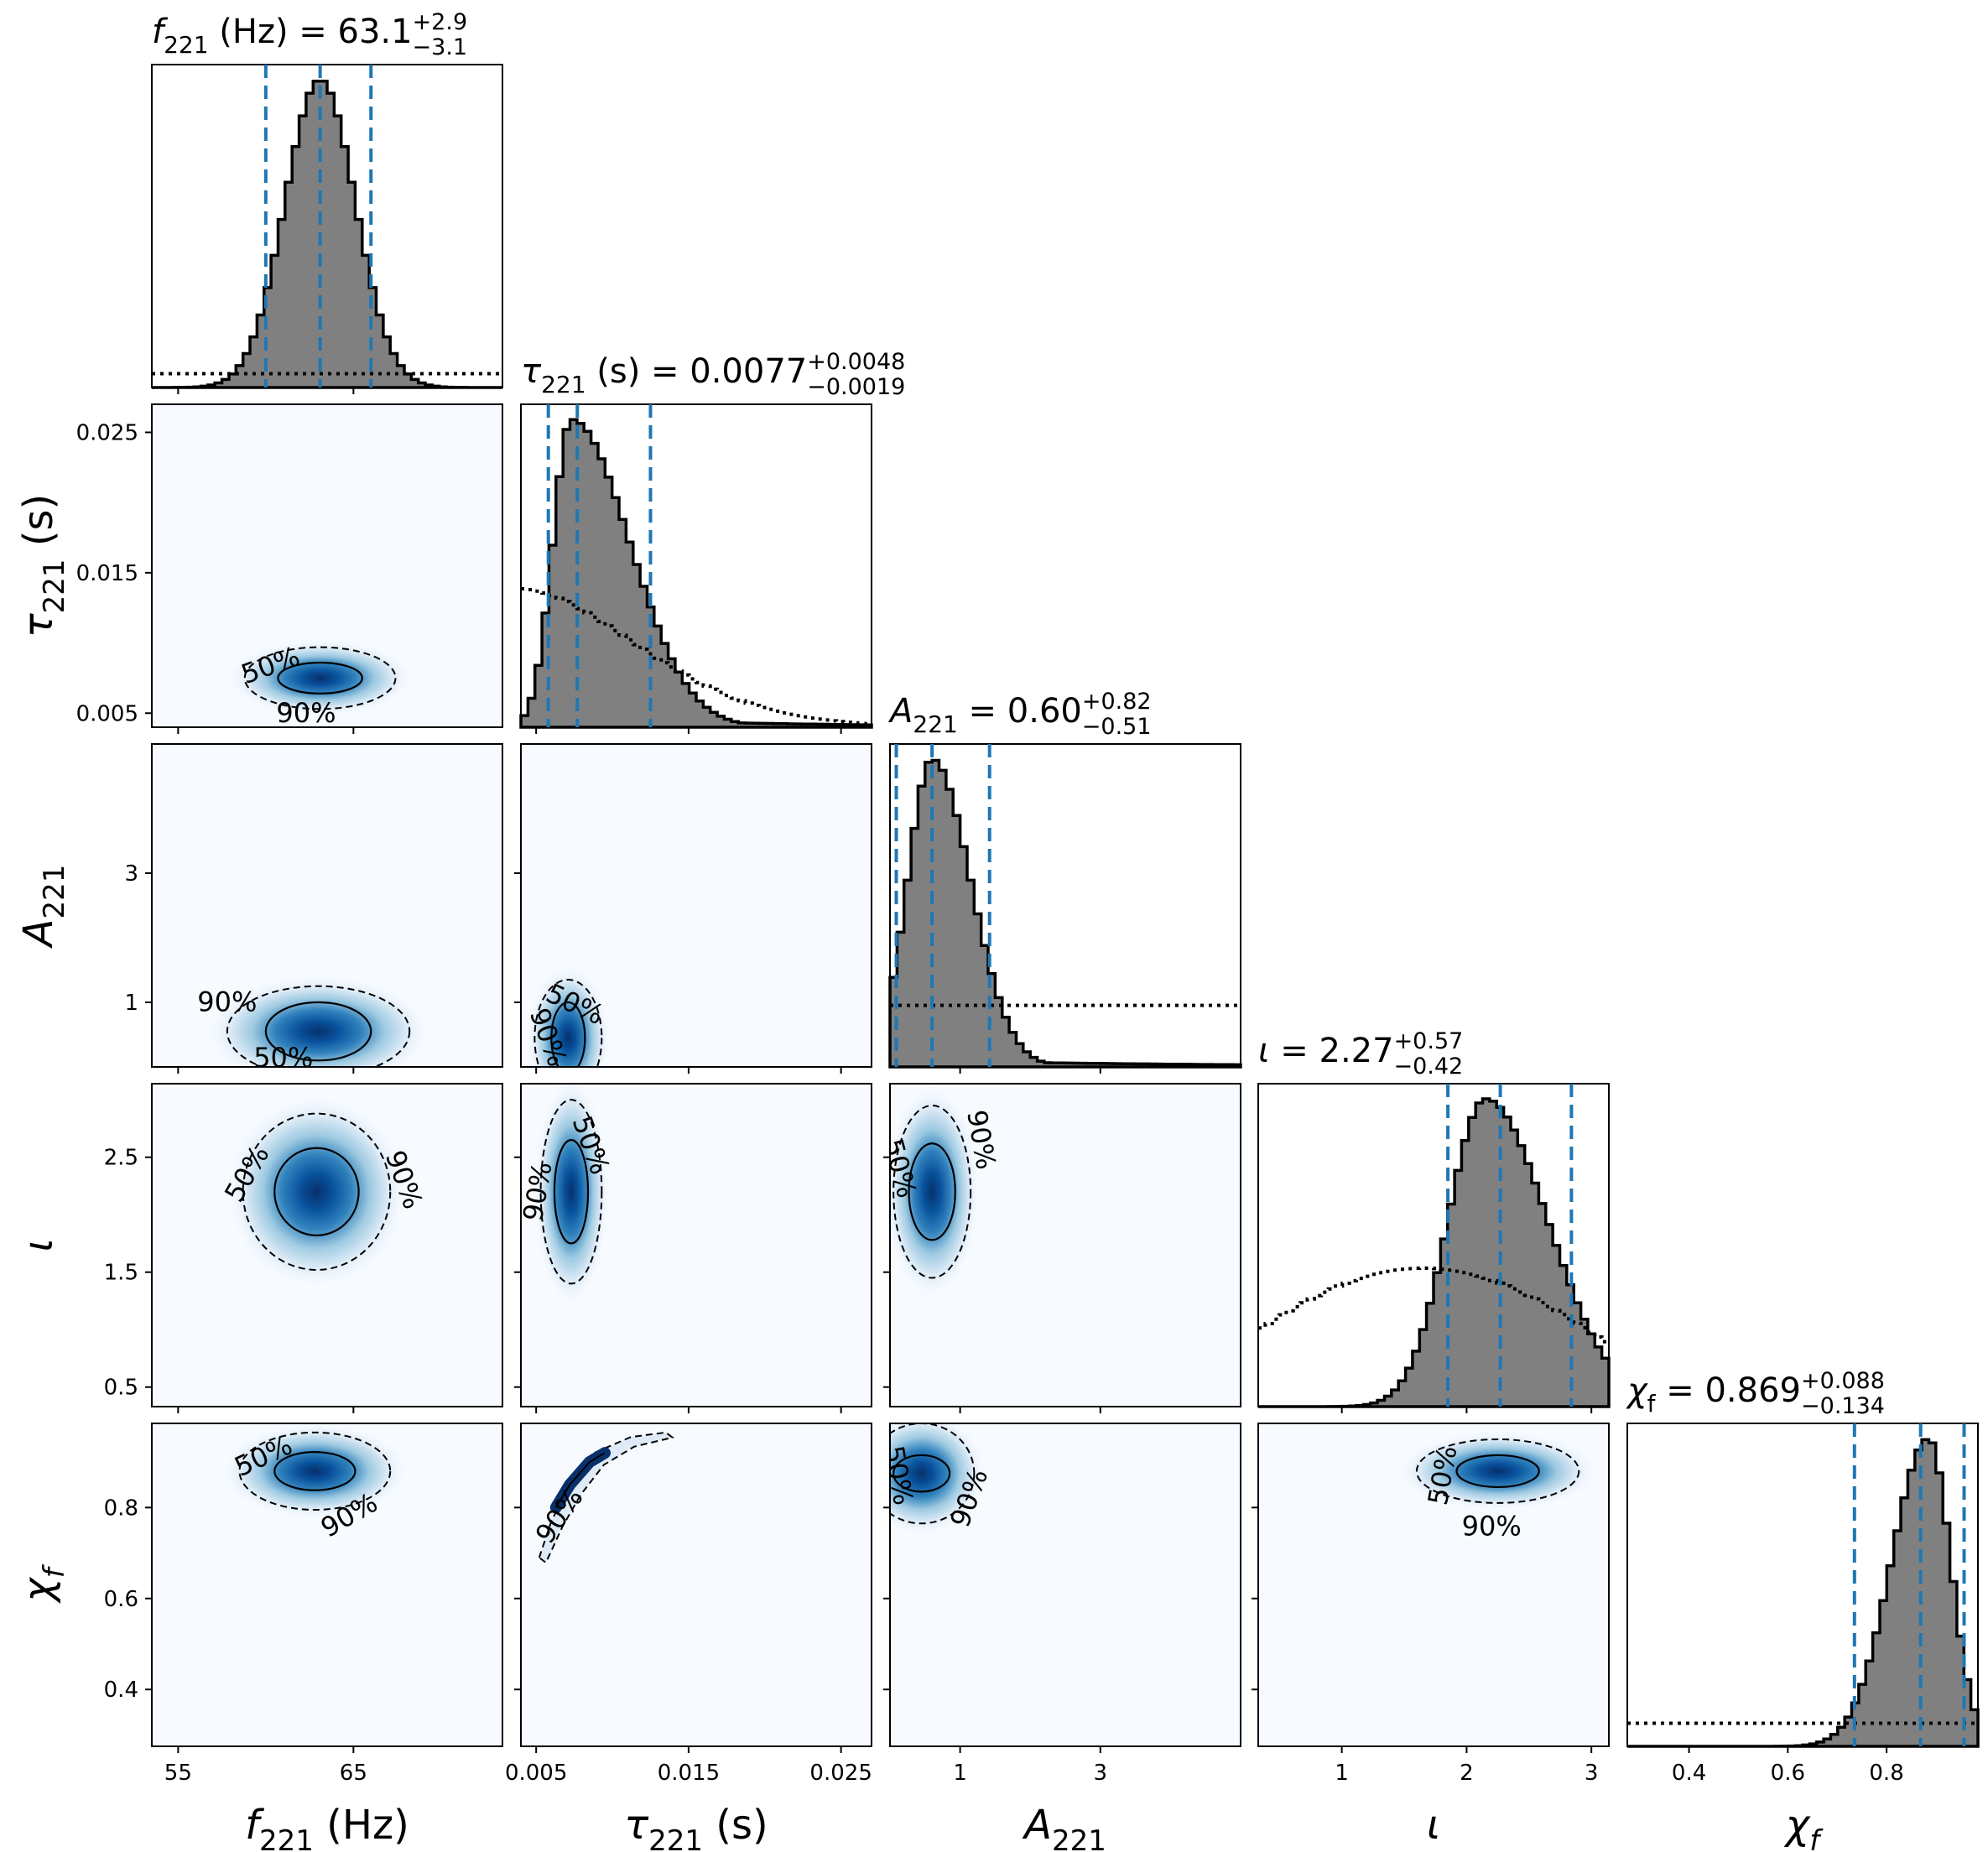 This screenshot has height=1852, width=1988. What do you see at coordinates (1342, 1773) in the screenshot?
I see `xtick-label-iota-0: 1` at bounding box center [1342, 1773].